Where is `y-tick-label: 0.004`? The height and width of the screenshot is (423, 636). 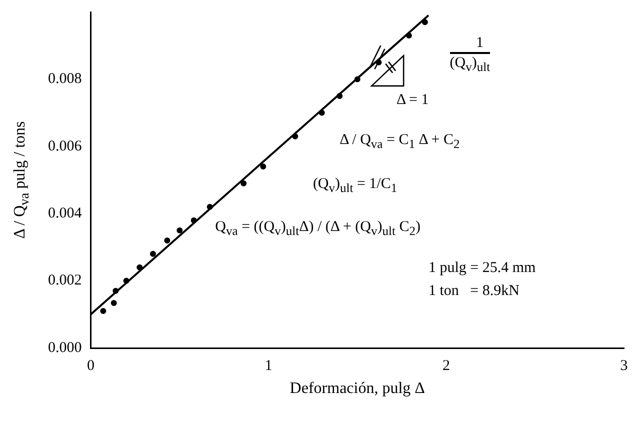 y-tick-label: 0.004 is located at coordinates (65, 214).